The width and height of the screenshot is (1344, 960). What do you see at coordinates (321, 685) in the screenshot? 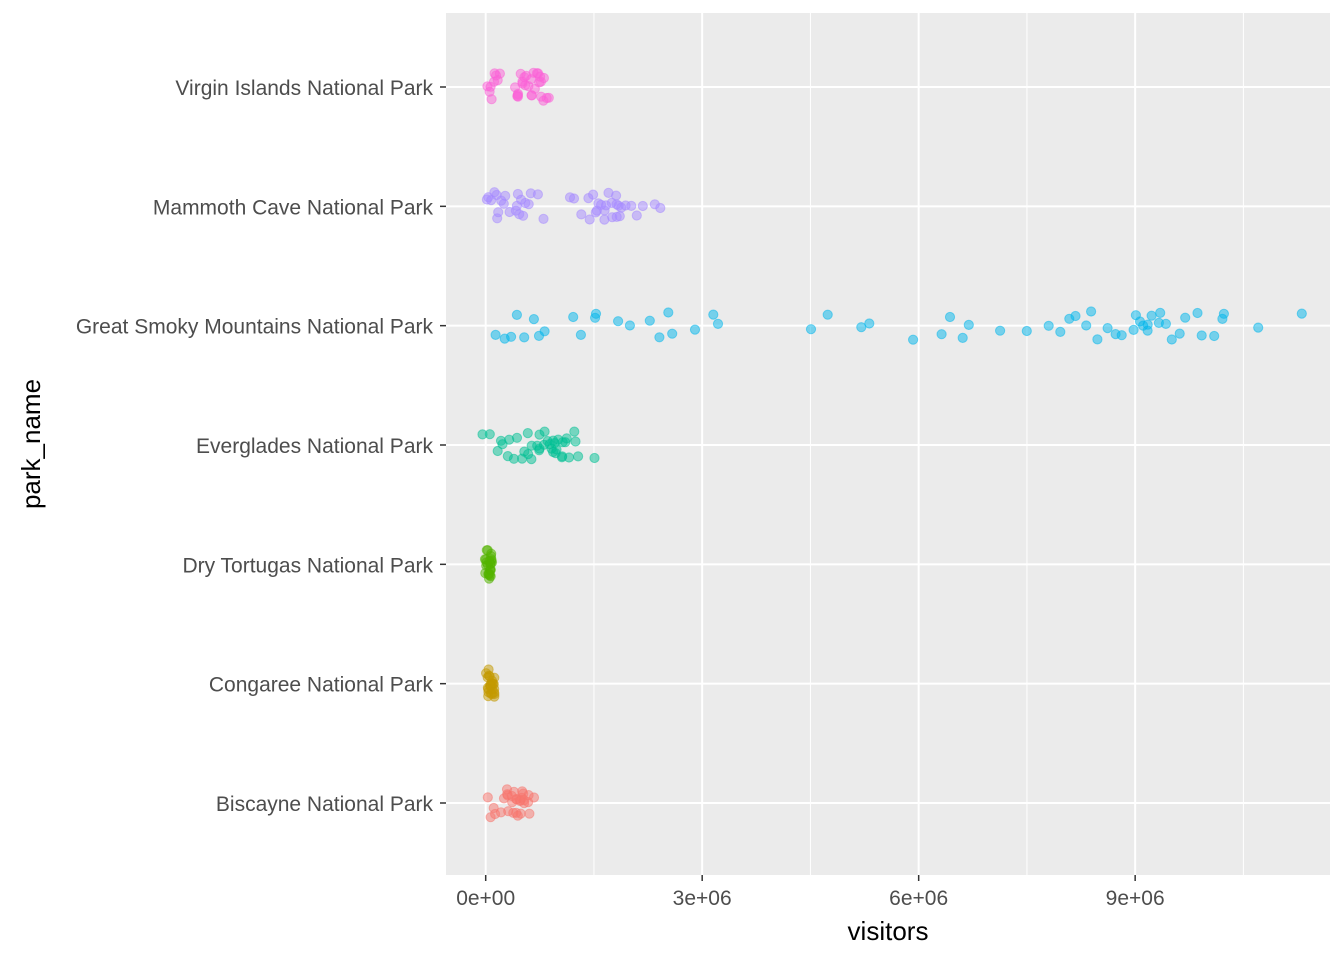
I see `y-tick-label: Congaree National Park` at bounding box center [321, 685].